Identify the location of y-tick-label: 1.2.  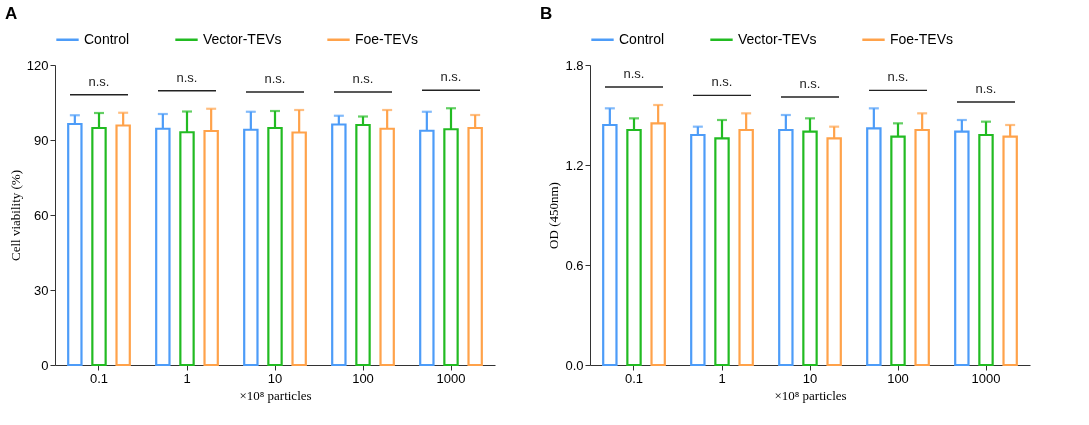
(574, 165).